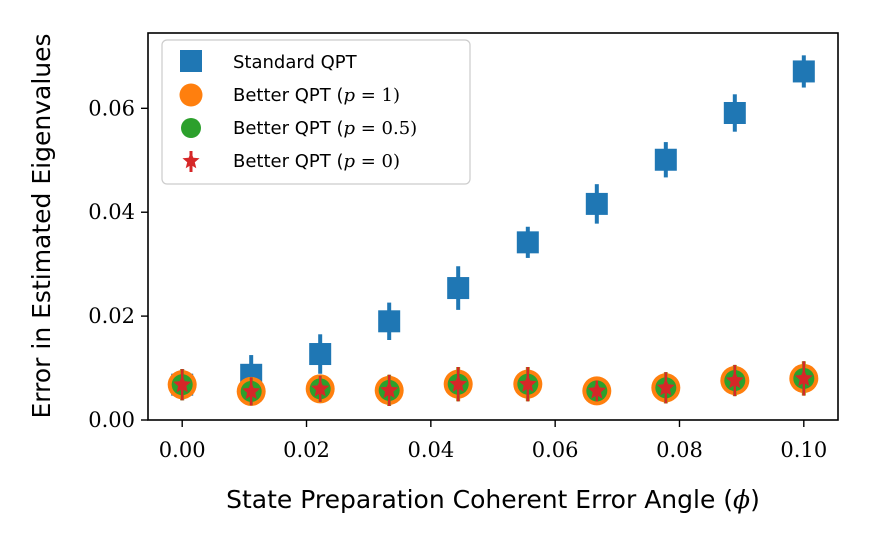  I want to click on legend-marker-square, so click(191, 61).